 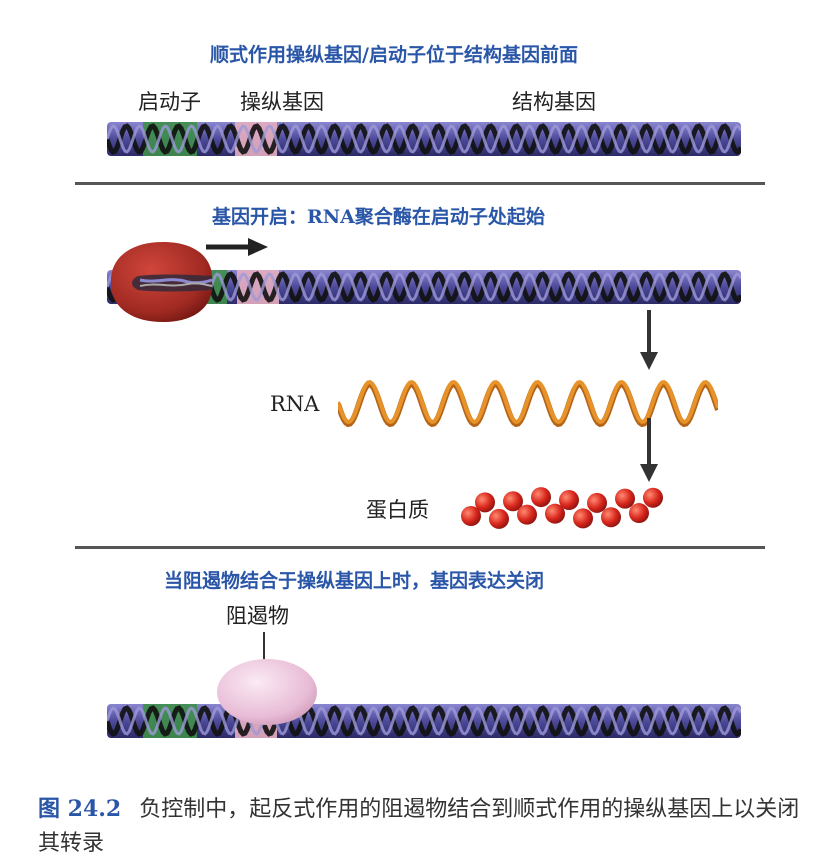 What do you see at coordinates (424, 721) in the screenshot?
I see `dna-helix-panel3` at bounding box center [424, 721].